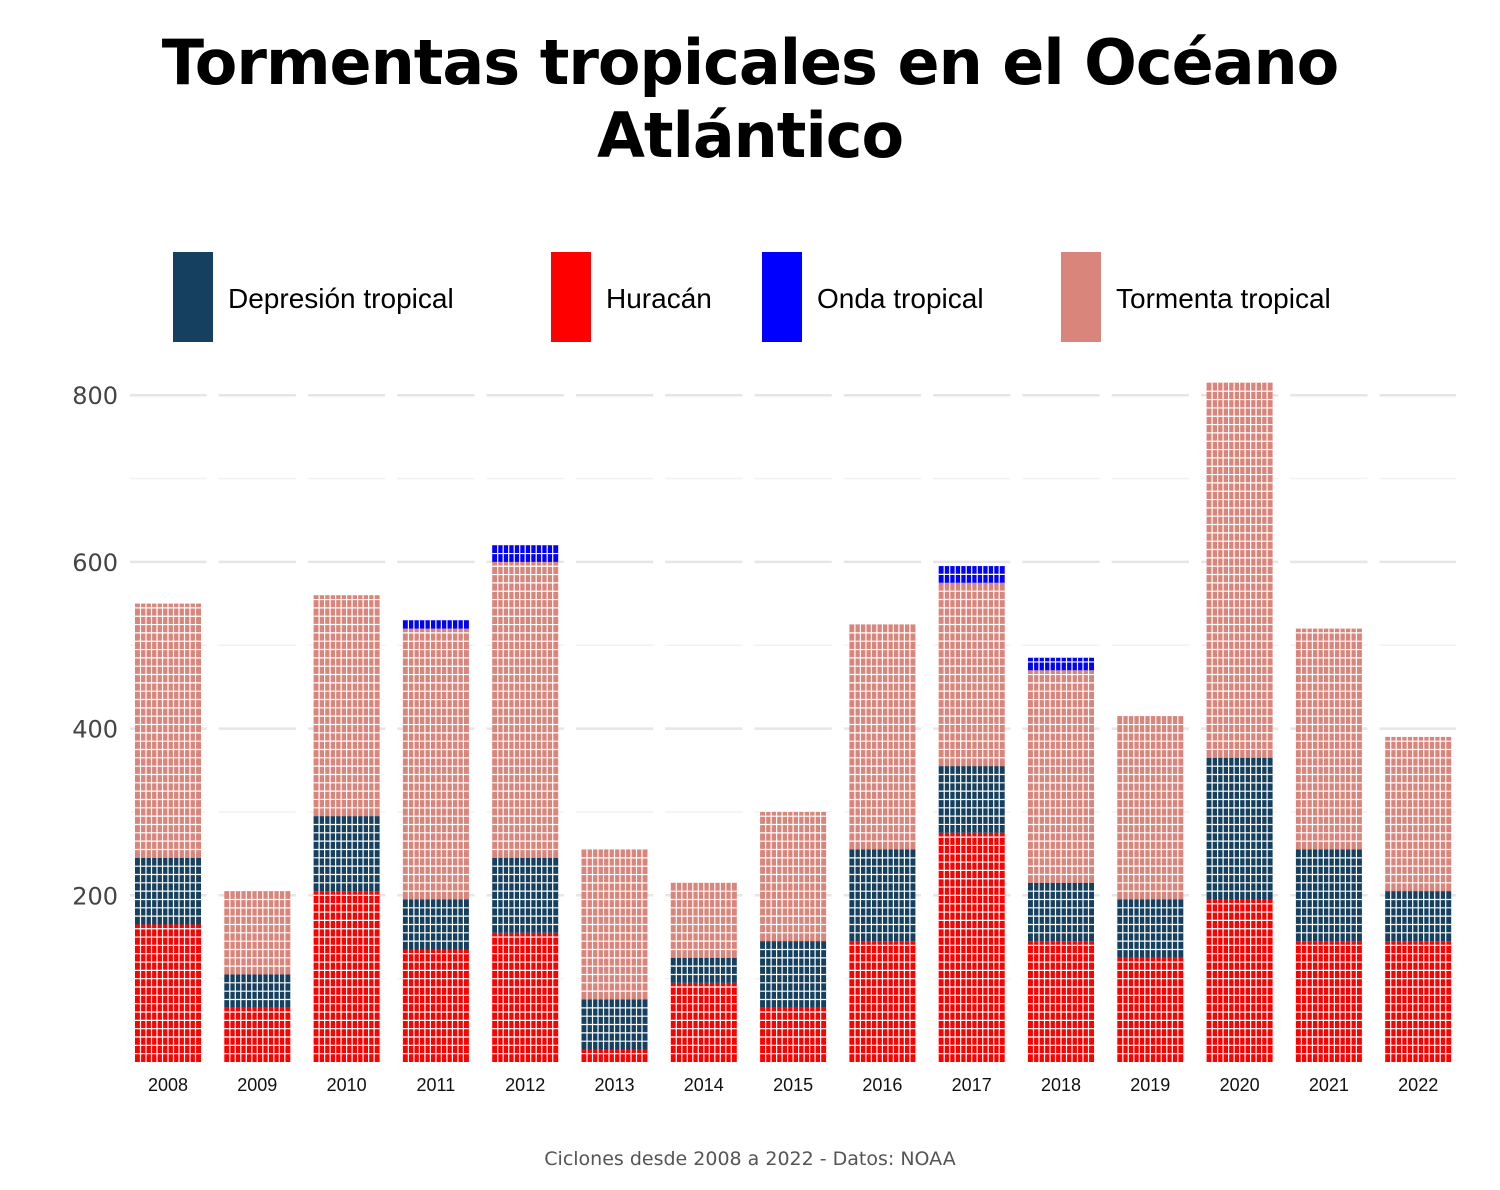 The width and height of the screenshot is (1500, 1190). I want to click on bar-2019, so click(1150, 889).